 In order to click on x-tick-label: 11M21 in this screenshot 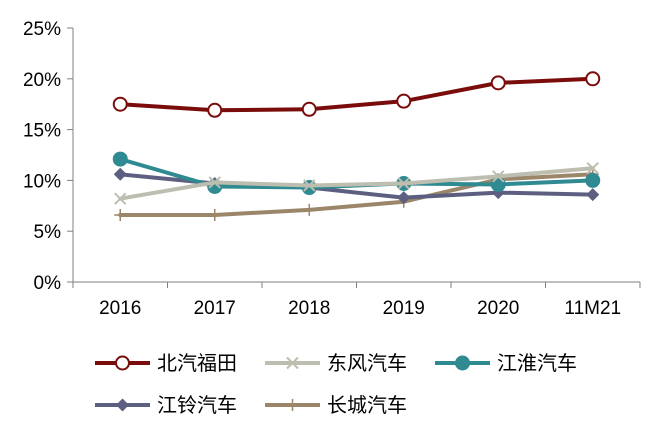, I will do `click(592, 308)`.